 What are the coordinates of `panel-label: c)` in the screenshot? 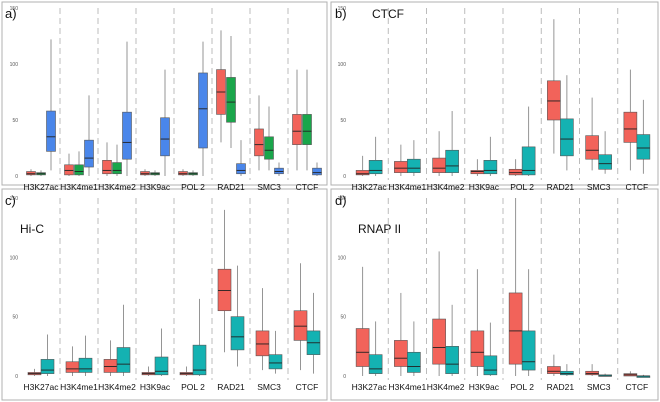 It's located at (10, 200).